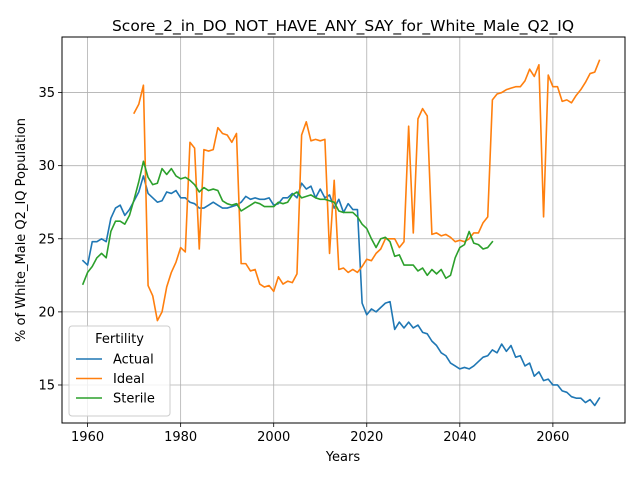  What do you see at coordinates (134, 399) in the screenshot?
I see `legend-label-sterile: Sterile` at bounding box center [134, 399].